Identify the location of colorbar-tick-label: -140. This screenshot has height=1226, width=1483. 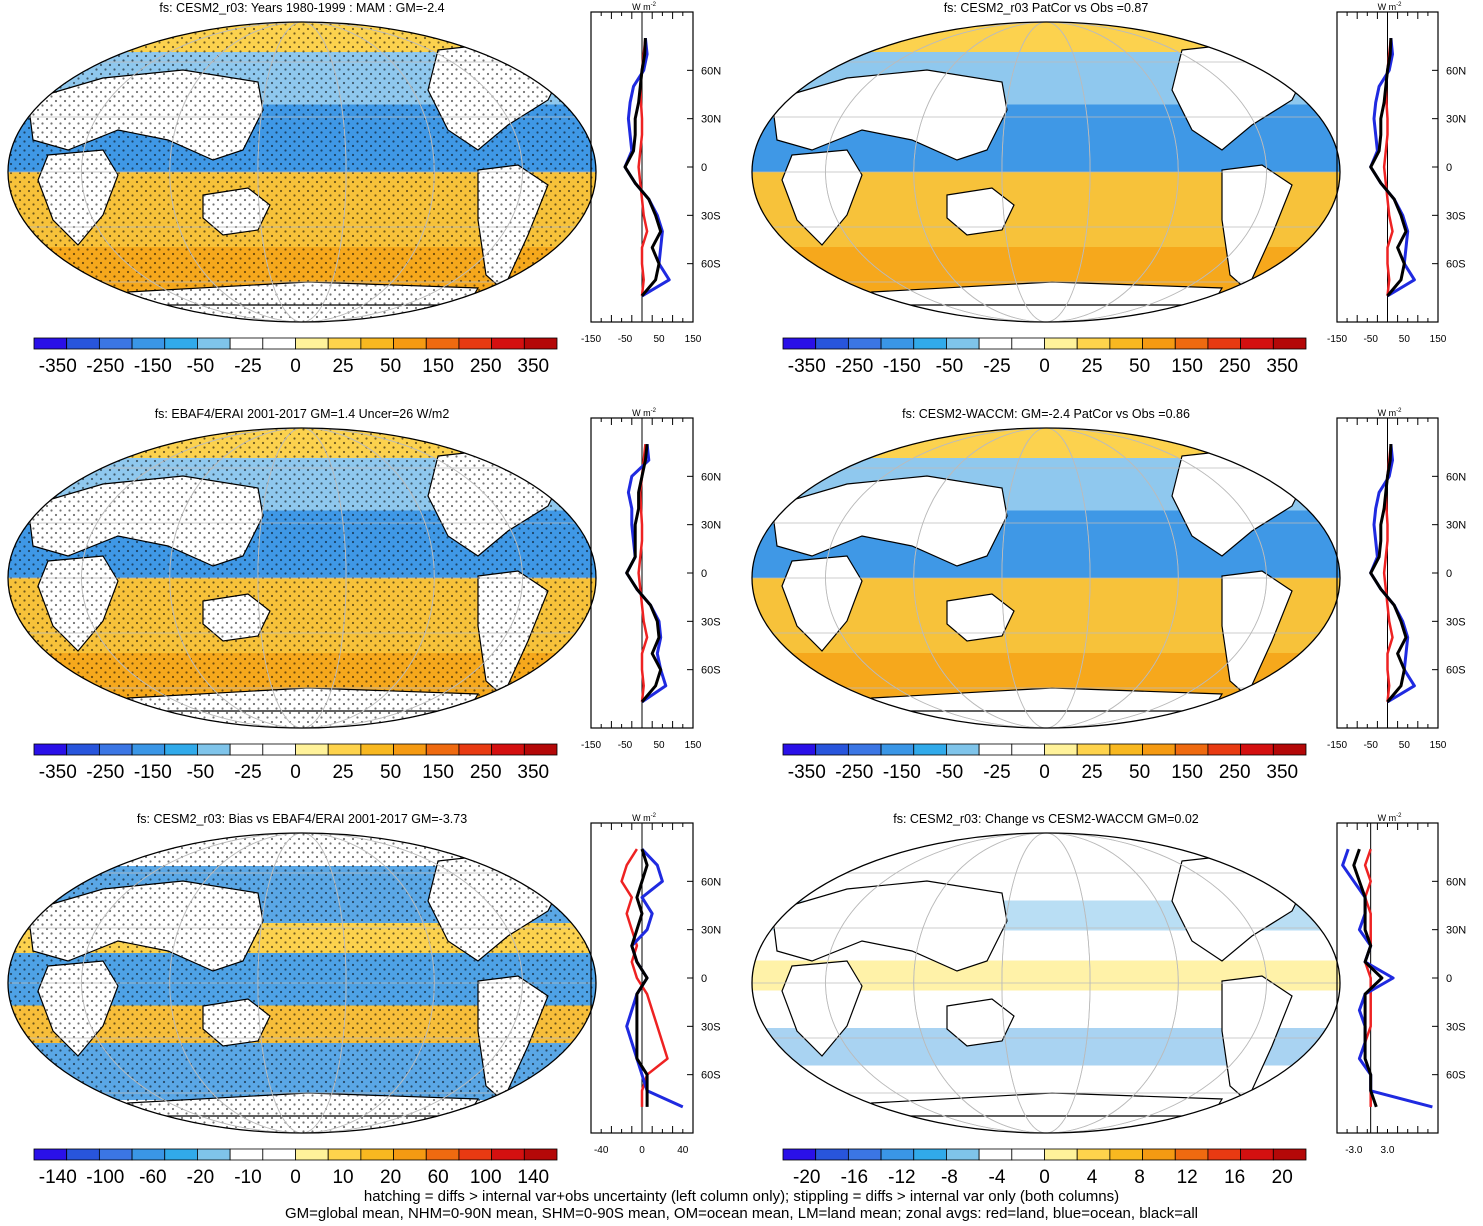
(58, 1177).